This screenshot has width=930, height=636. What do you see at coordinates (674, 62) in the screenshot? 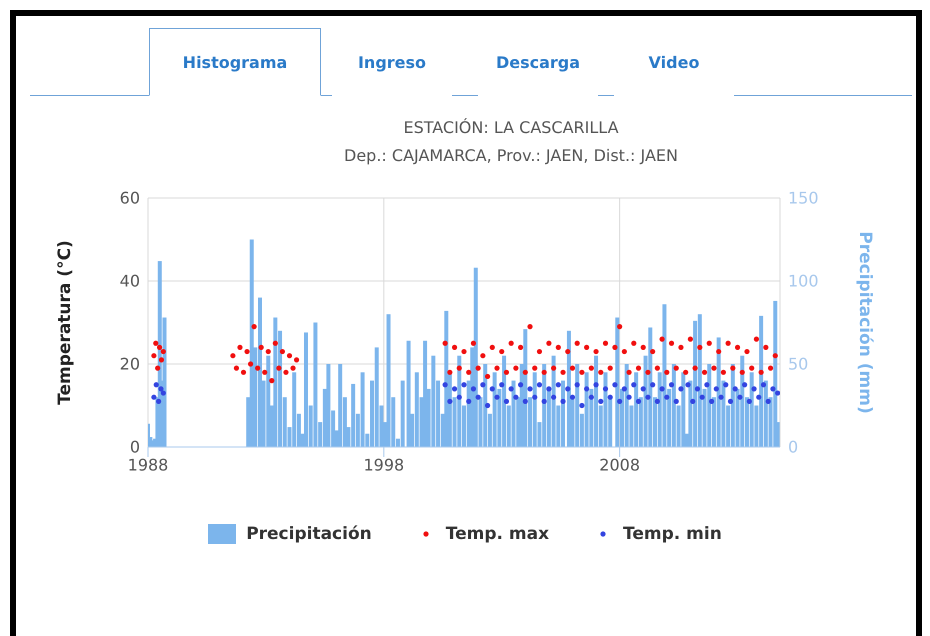
I see `text: Video` at bounding box center [674, 62].